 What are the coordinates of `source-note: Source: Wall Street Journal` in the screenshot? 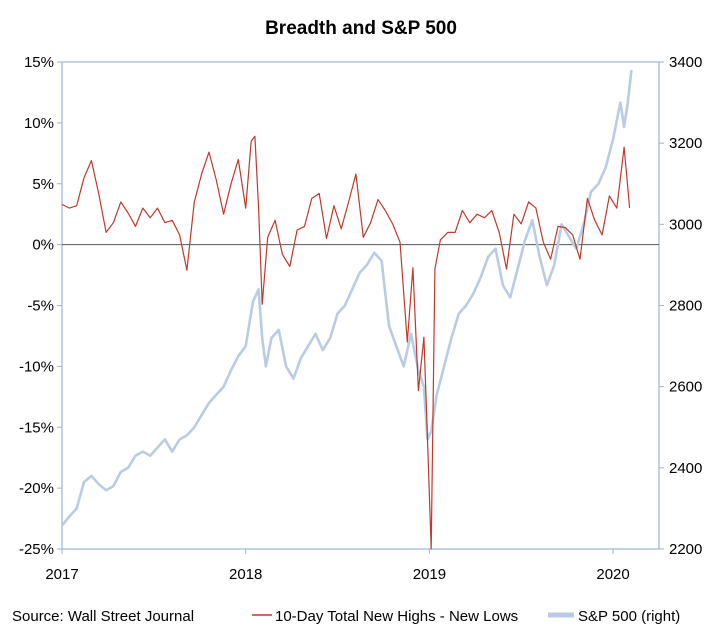 It's located at (103, 616).